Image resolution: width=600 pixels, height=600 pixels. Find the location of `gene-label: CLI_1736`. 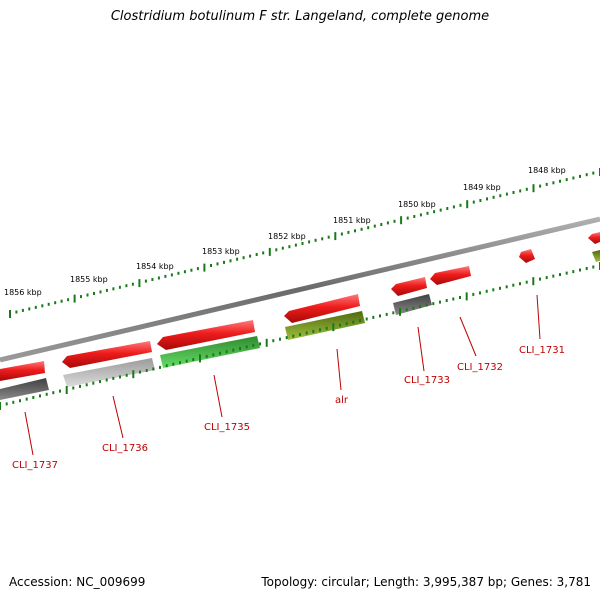

gene-label: CLI_1736 is located at coordinates (125, 448).